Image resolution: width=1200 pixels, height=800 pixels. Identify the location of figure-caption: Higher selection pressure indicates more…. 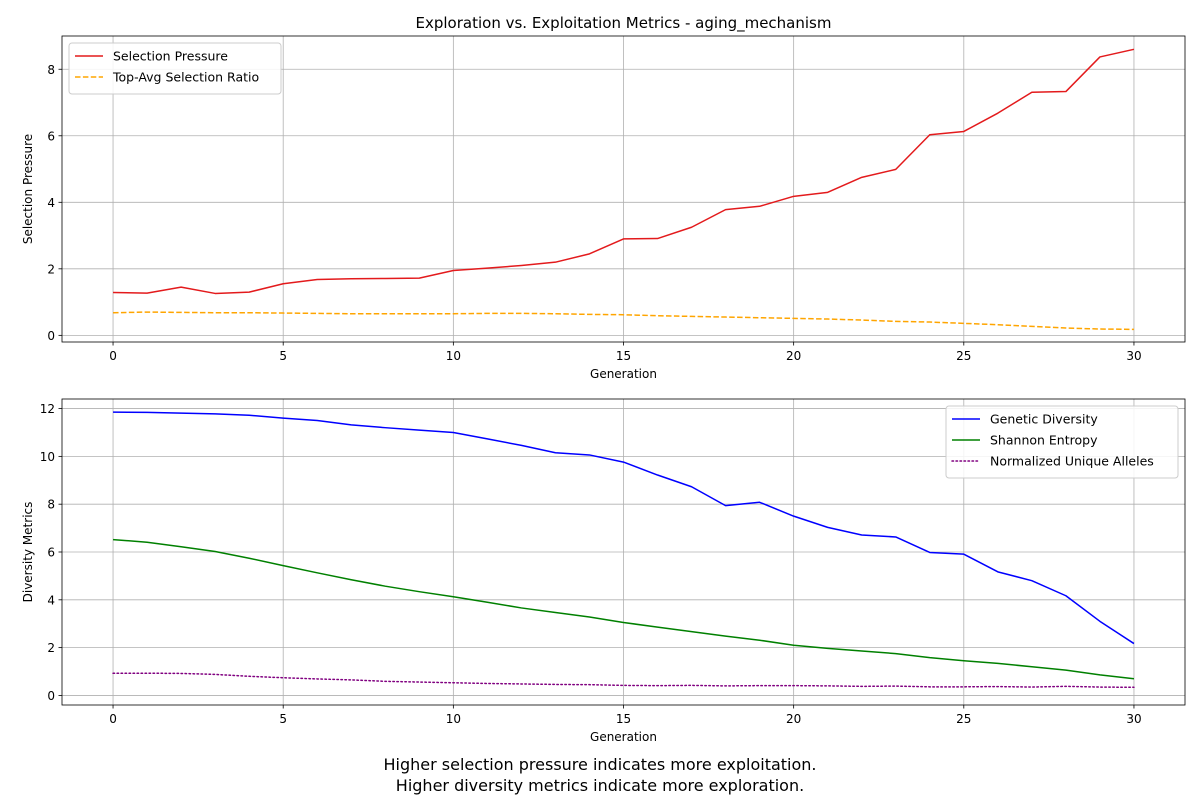
(600, 775).